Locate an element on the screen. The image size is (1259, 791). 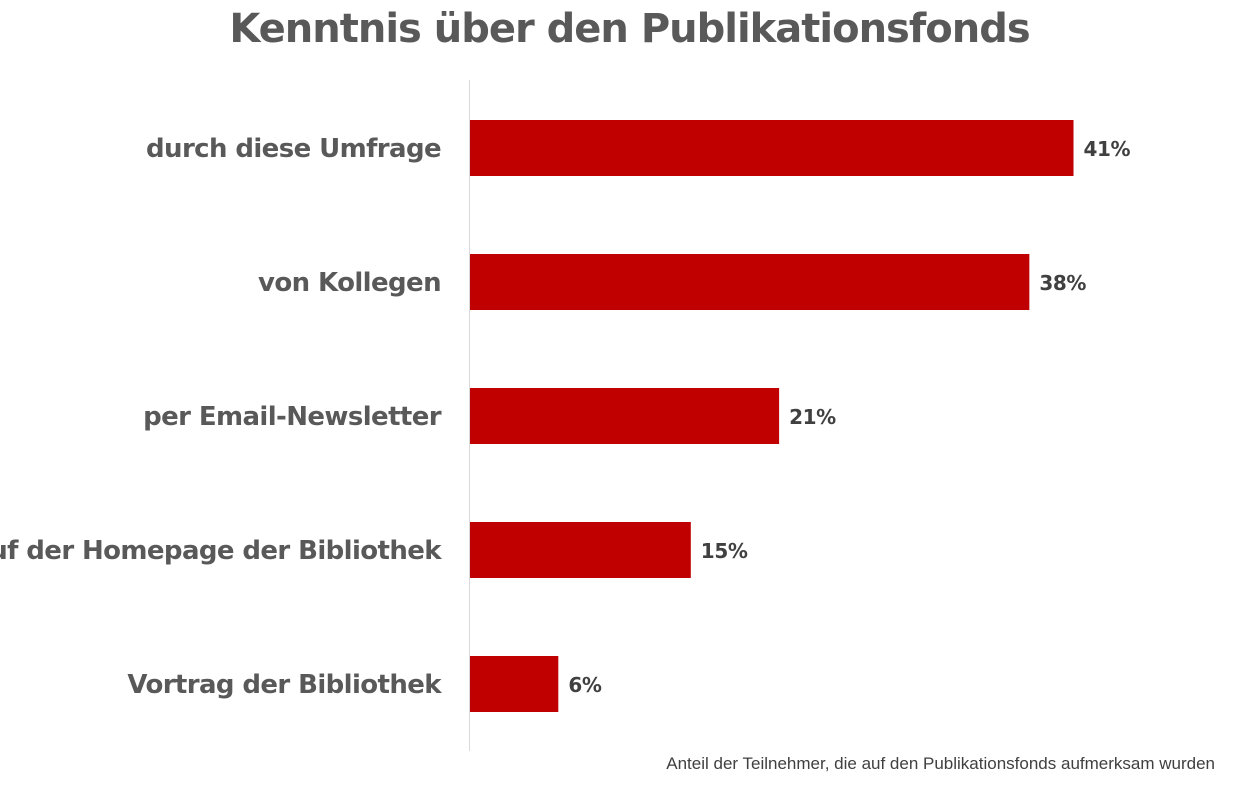
chart-title: Kenntnis über den Publikationsfonds is located at coordinates (629, 29).